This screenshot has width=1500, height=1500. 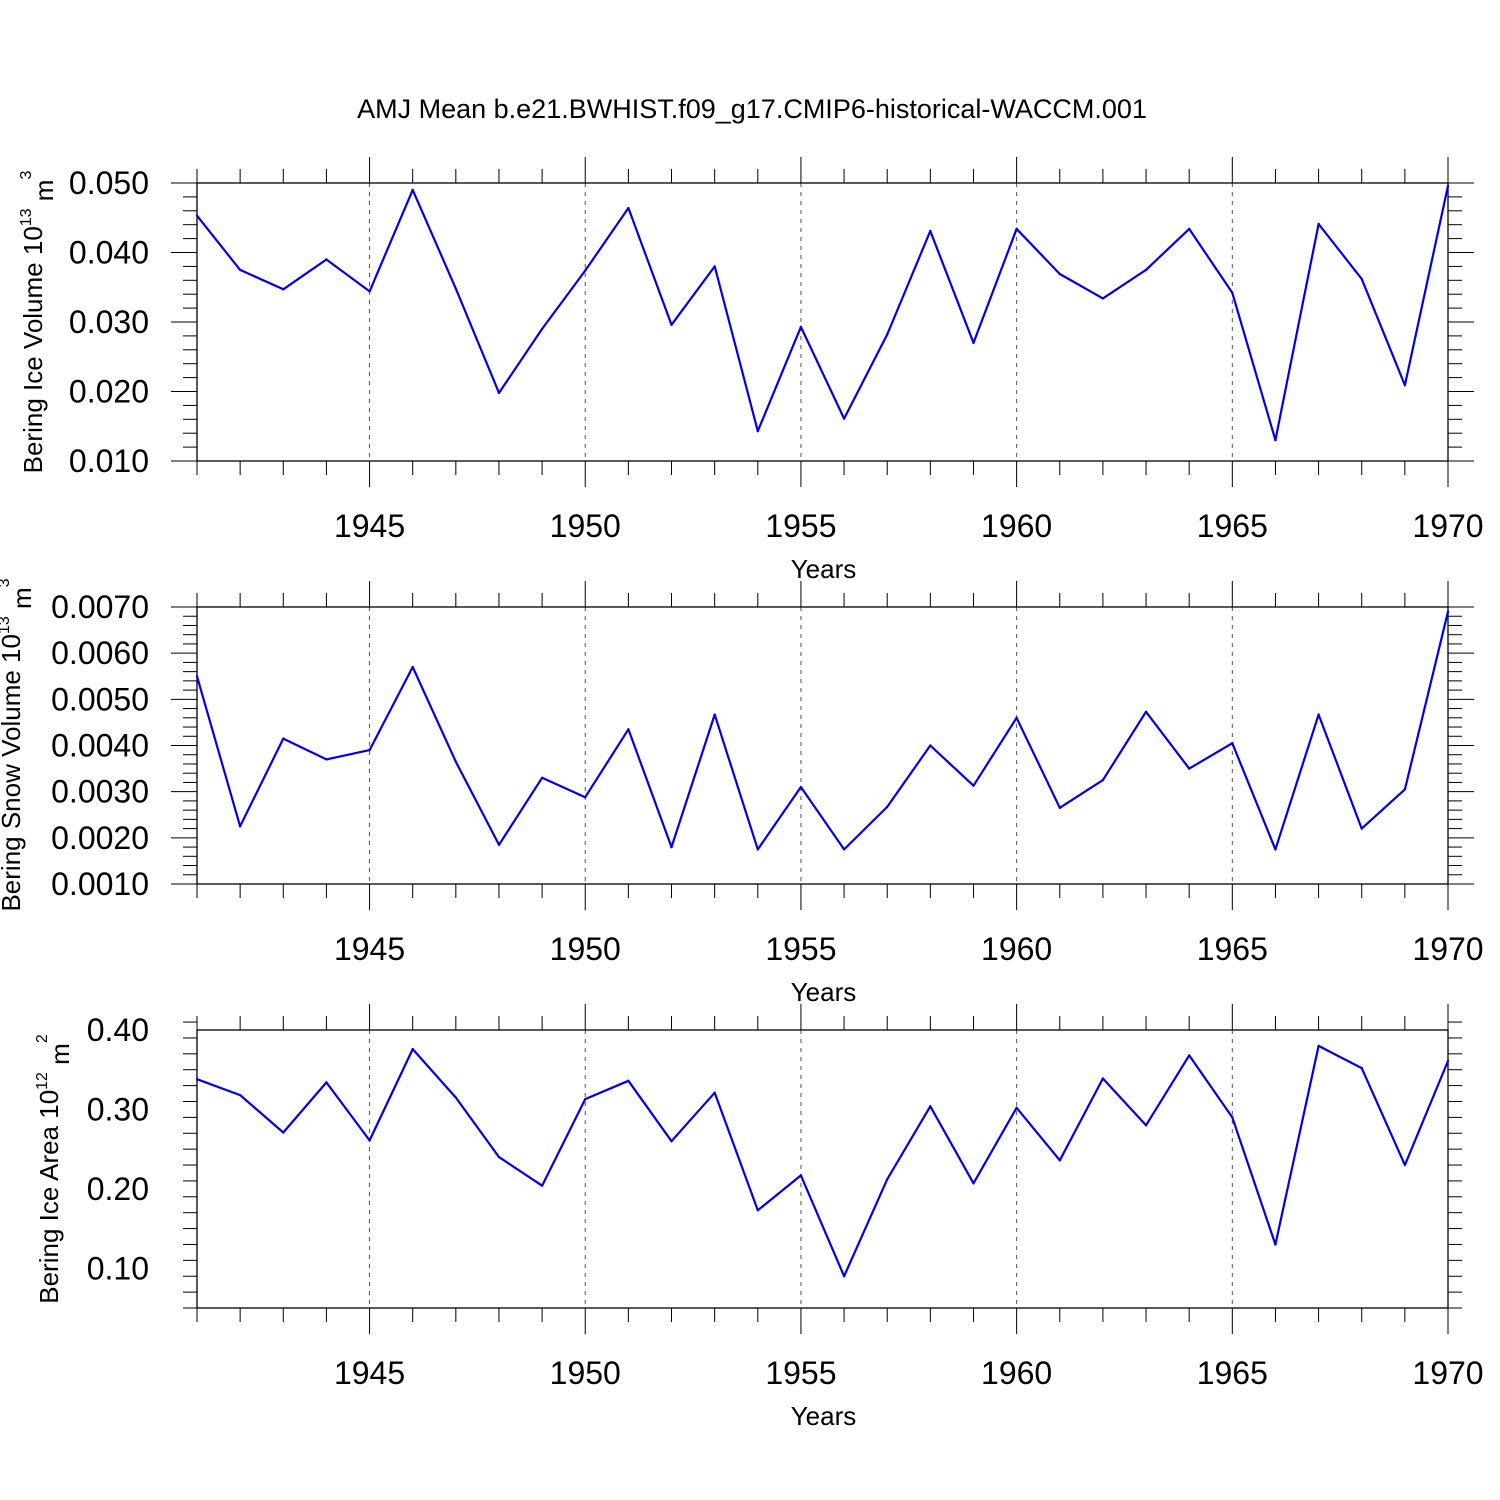 What do you see at coordinates (118, 1030) in the screenshot?
I see `y-tick-label: 0.40` at bounding box center [118, 1030].